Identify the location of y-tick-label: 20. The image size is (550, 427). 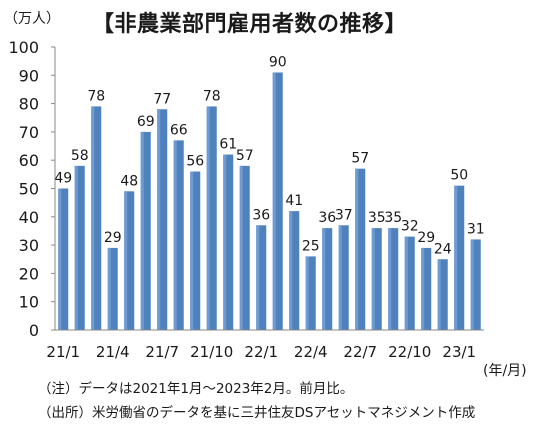
(29, 273).